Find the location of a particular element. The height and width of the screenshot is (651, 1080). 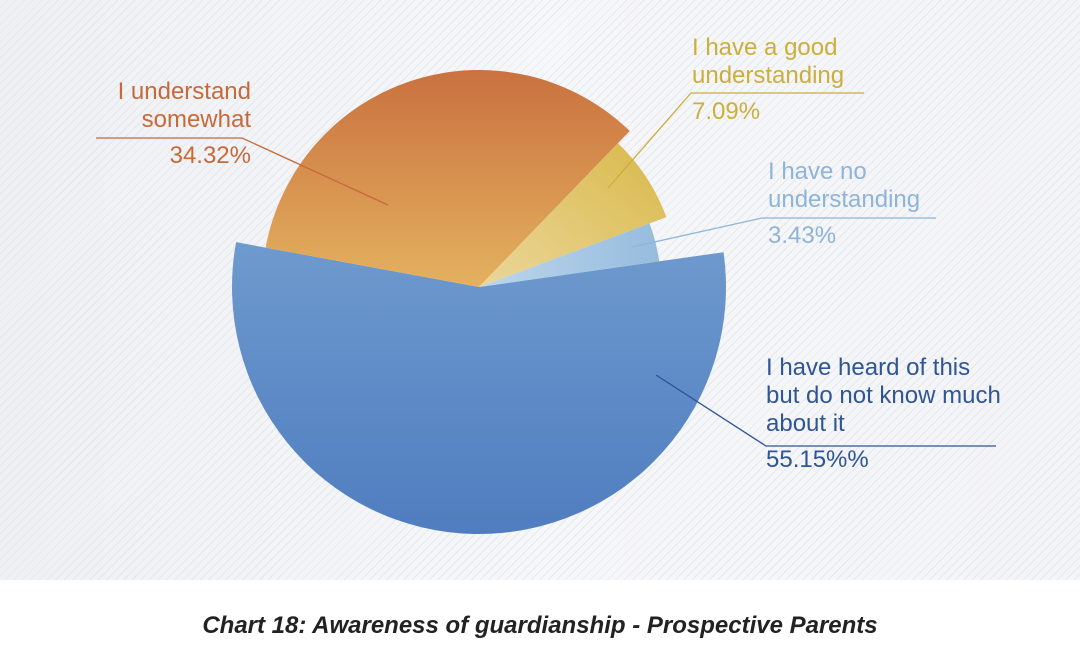

slice-value-none: 3.43% is located at coordinates (802, 235).